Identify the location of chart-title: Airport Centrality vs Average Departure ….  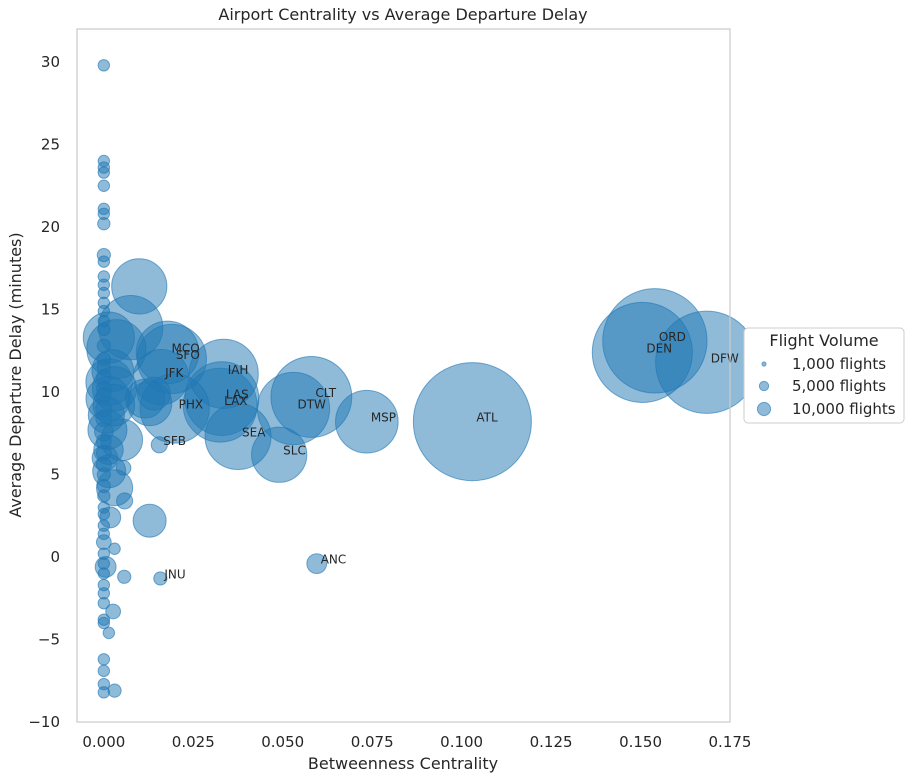
(402, 14).